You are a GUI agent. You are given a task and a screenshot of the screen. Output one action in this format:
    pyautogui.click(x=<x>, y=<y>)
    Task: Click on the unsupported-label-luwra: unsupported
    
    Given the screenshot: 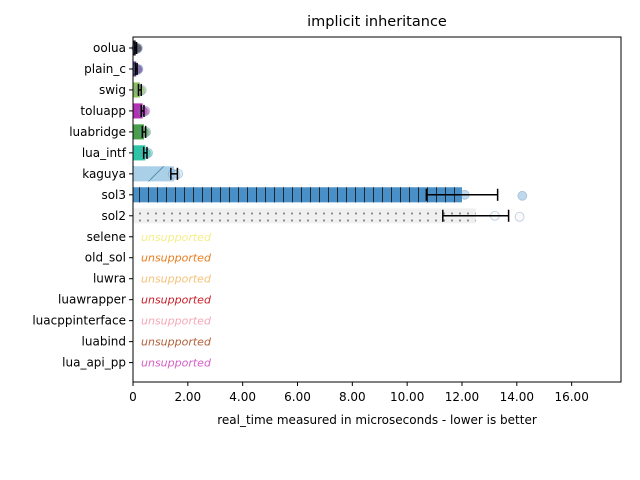 What is the action you would take?
    pyautogui.click(x=176, y=279)
    